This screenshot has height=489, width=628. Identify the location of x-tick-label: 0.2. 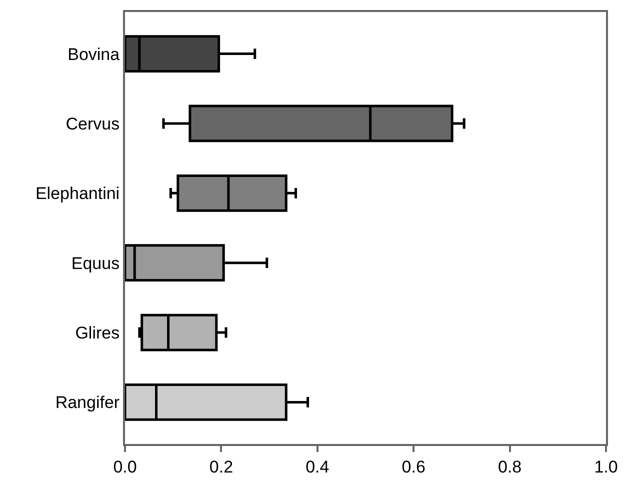
(221, 466).